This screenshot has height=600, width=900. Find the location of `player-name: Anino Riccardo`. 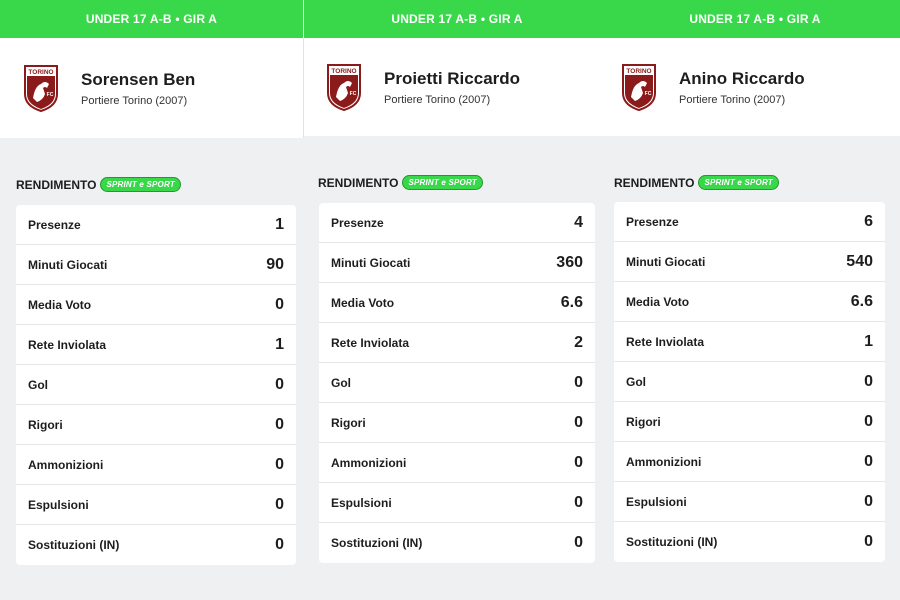

player-name: Anino Riccardo is located at coordinates (742, 78).